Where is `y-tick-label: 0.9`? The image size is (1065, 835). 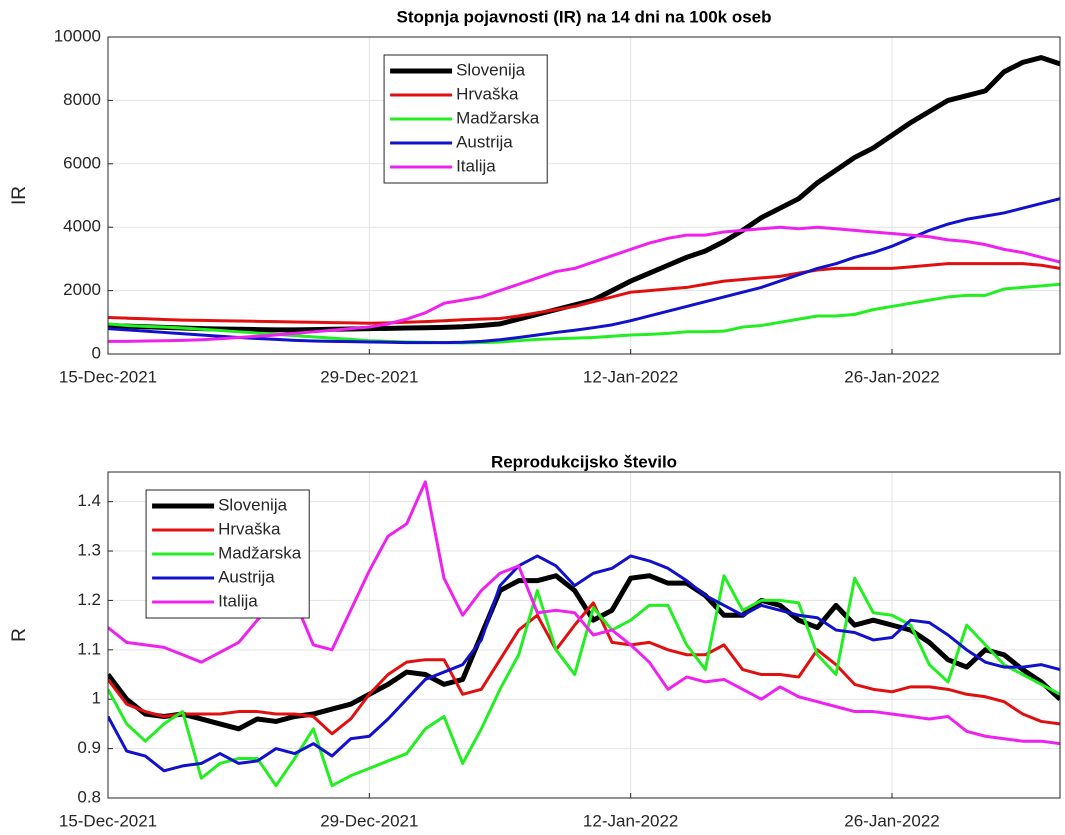
y-tick-label: 0.9 is located at coordinates (89, 747).